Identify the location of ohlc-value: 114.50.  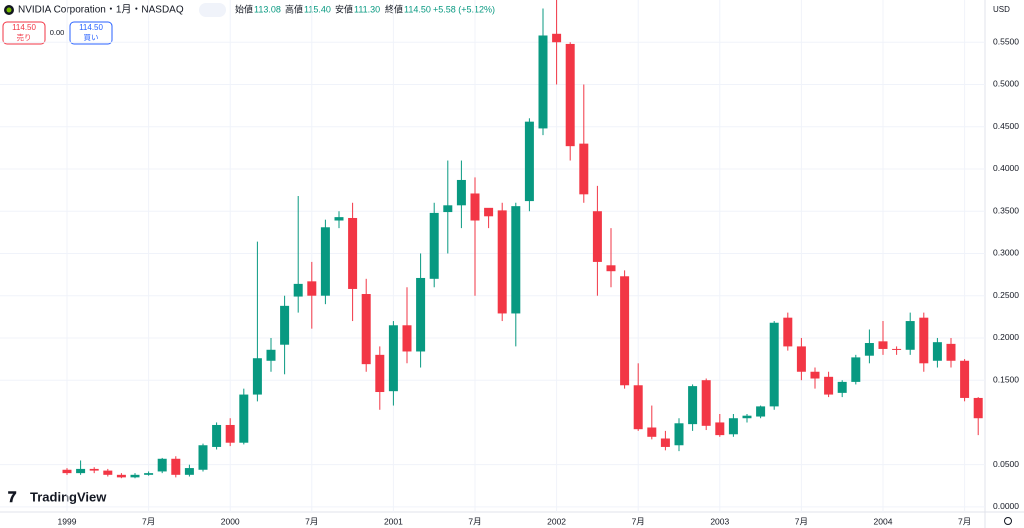
(417, 9).